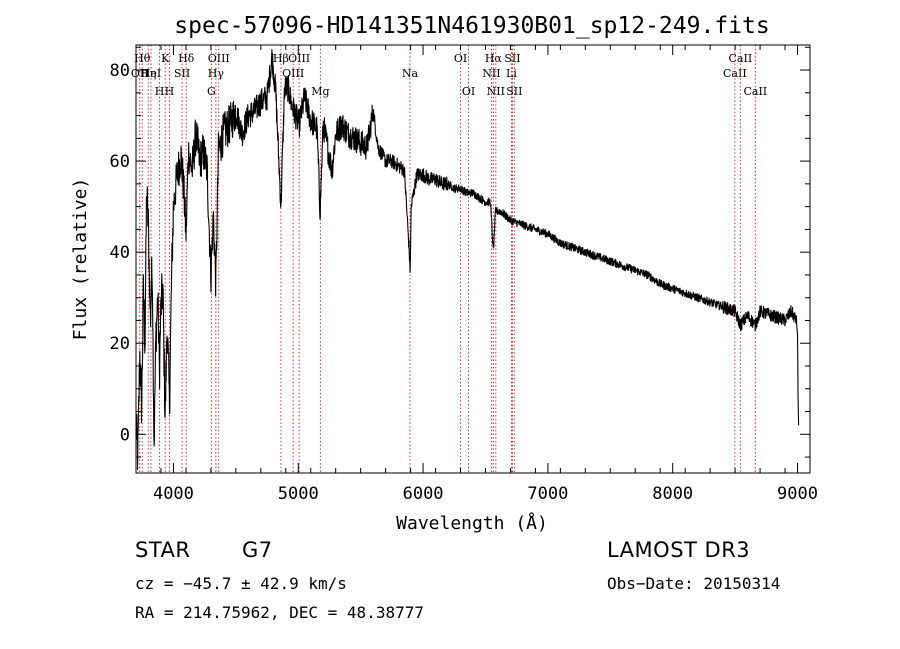 The image size is (900, 649). What do you see at coordinates (494, 58) in the screenshot?
I see `spectral-line-label-20: Hα` at bounding box center [494, 58].